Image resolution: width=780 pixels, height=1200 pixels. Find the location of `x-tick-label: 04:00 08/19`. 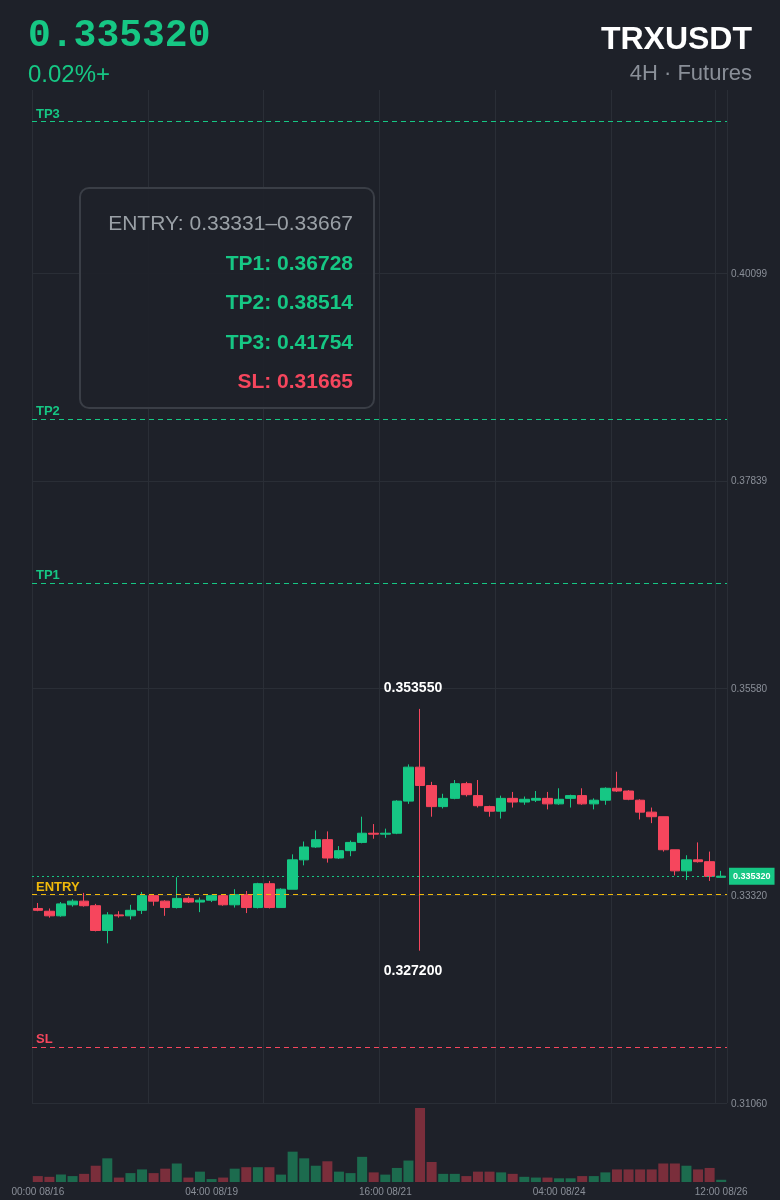

x-tick-label: 04:00 08/19 is located at coordinates (212, 1191).